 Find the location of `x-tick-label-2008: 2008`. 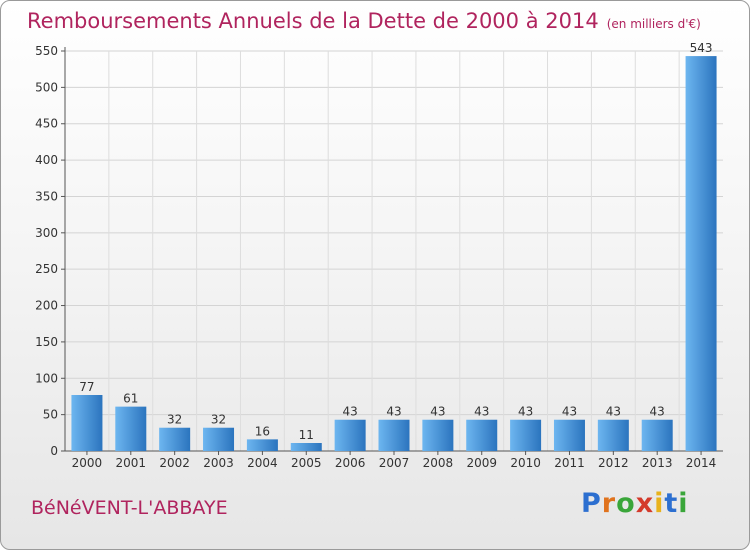

x-tick-label-2008: 2008 is located at coordinates (438, 463).